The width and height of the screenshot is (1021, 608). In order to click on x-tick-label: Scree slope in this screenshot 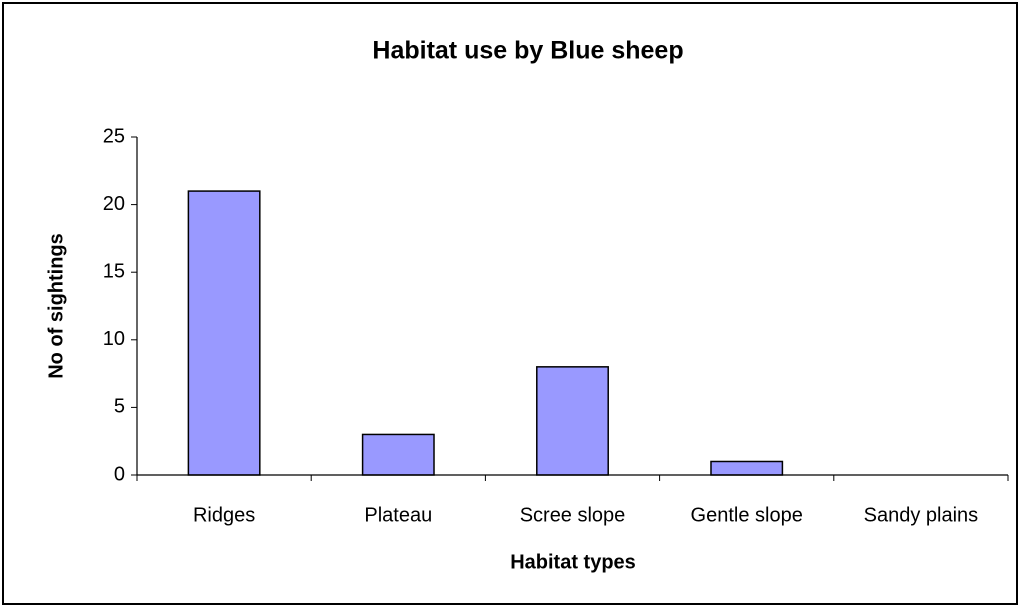, I will do `click(573, 515)`.